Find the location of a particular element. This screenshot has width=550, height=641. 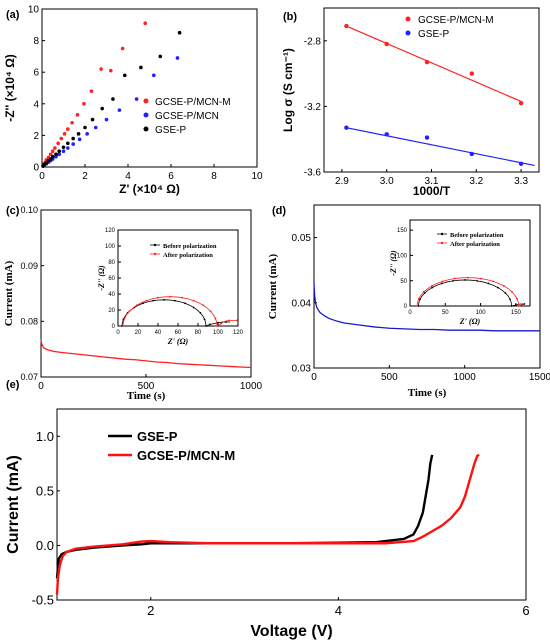

panel-b-fit-line is located at coordinates (440, 147).